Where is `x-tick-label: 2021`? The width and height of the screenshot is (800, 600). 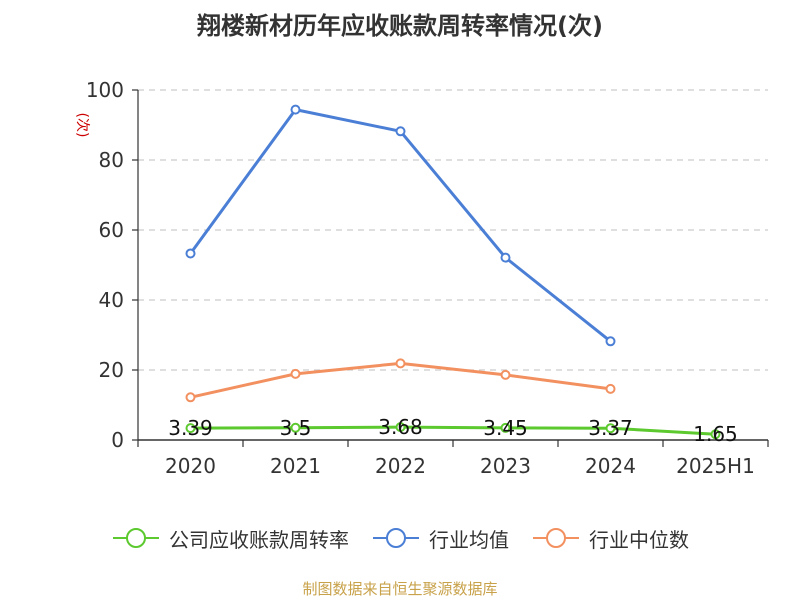
x-tick-label: 2021 is located at coordinates (295, 466).